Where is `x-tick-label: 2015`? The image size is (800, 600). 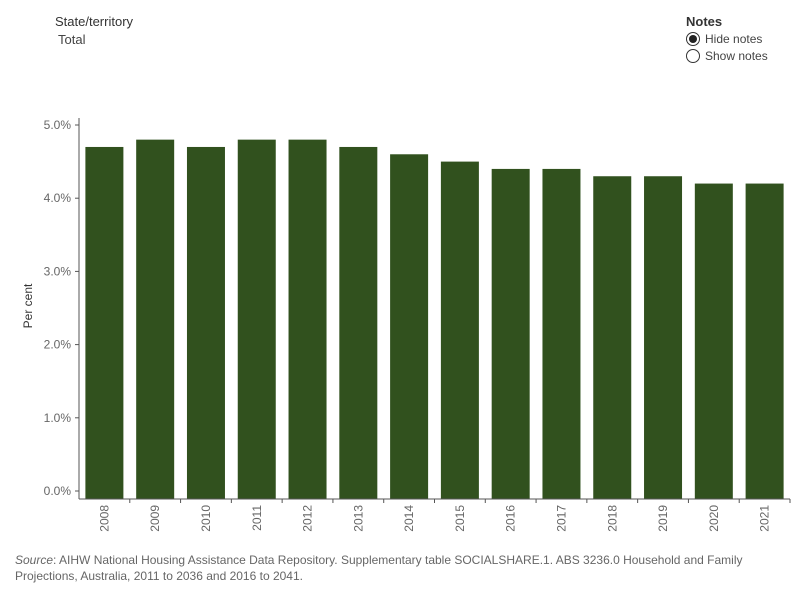
x-tick-label: 2015 is located at coordinates (460, 518).